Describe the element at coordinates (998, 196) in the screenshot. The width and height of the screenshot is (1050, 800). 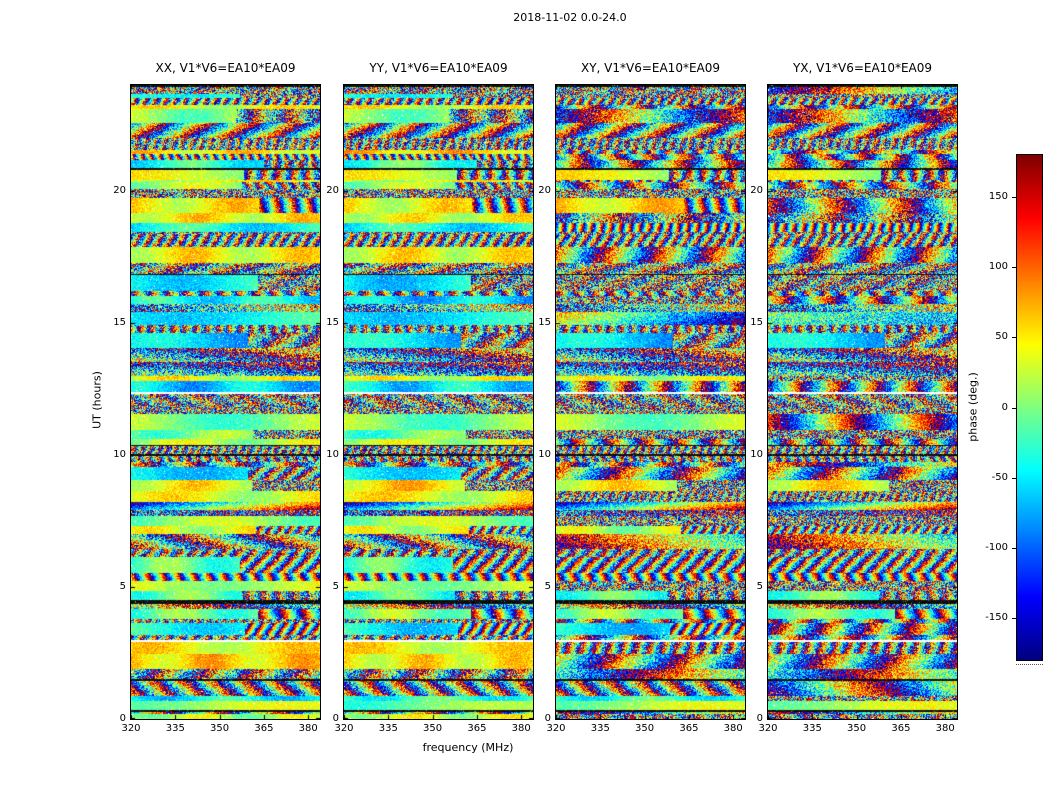
I see `colorbar-tick-label: 150` at that location.